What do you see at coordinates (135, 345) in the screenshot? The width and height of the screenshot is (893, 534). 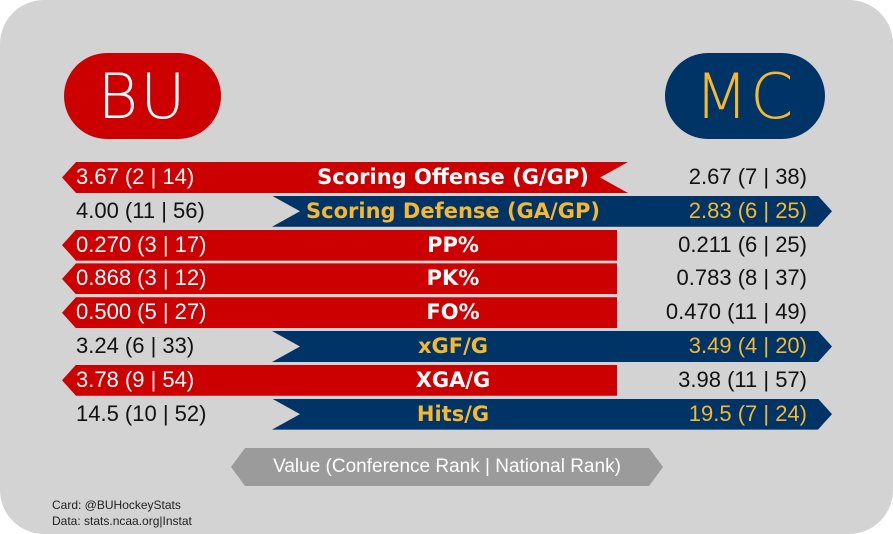 I see `home-stat-value: 3.24 (6 | 33)` at bounding box center [135, 345].